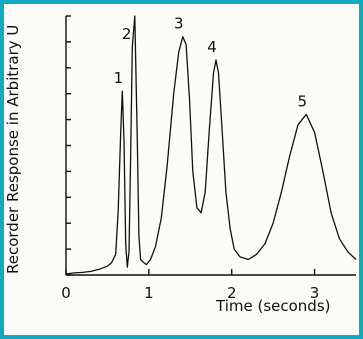 The height and width of the screenshot is (339, 363). I want to click on peak-label-1: 1, so click(119, 78).